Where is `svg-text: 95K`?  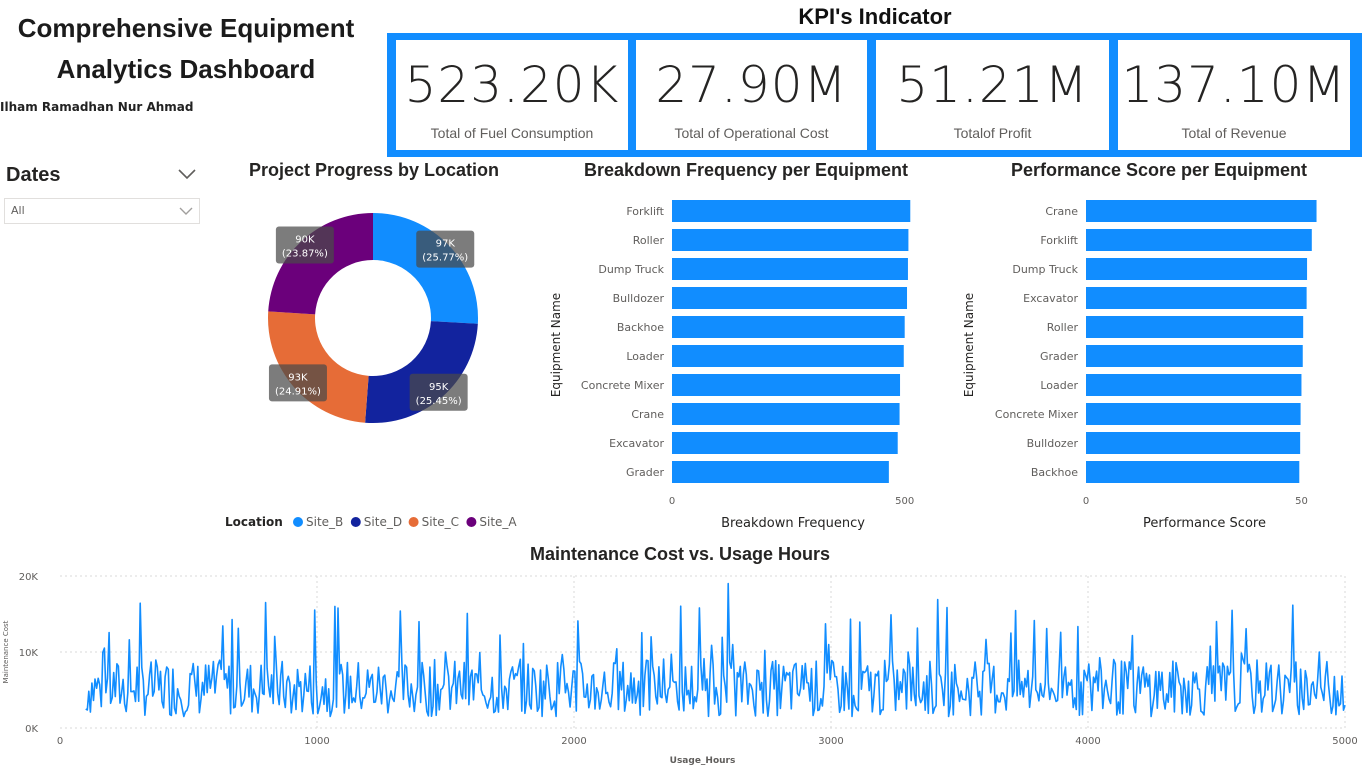 svg-text: 95K is located at coordinates (439, 387).